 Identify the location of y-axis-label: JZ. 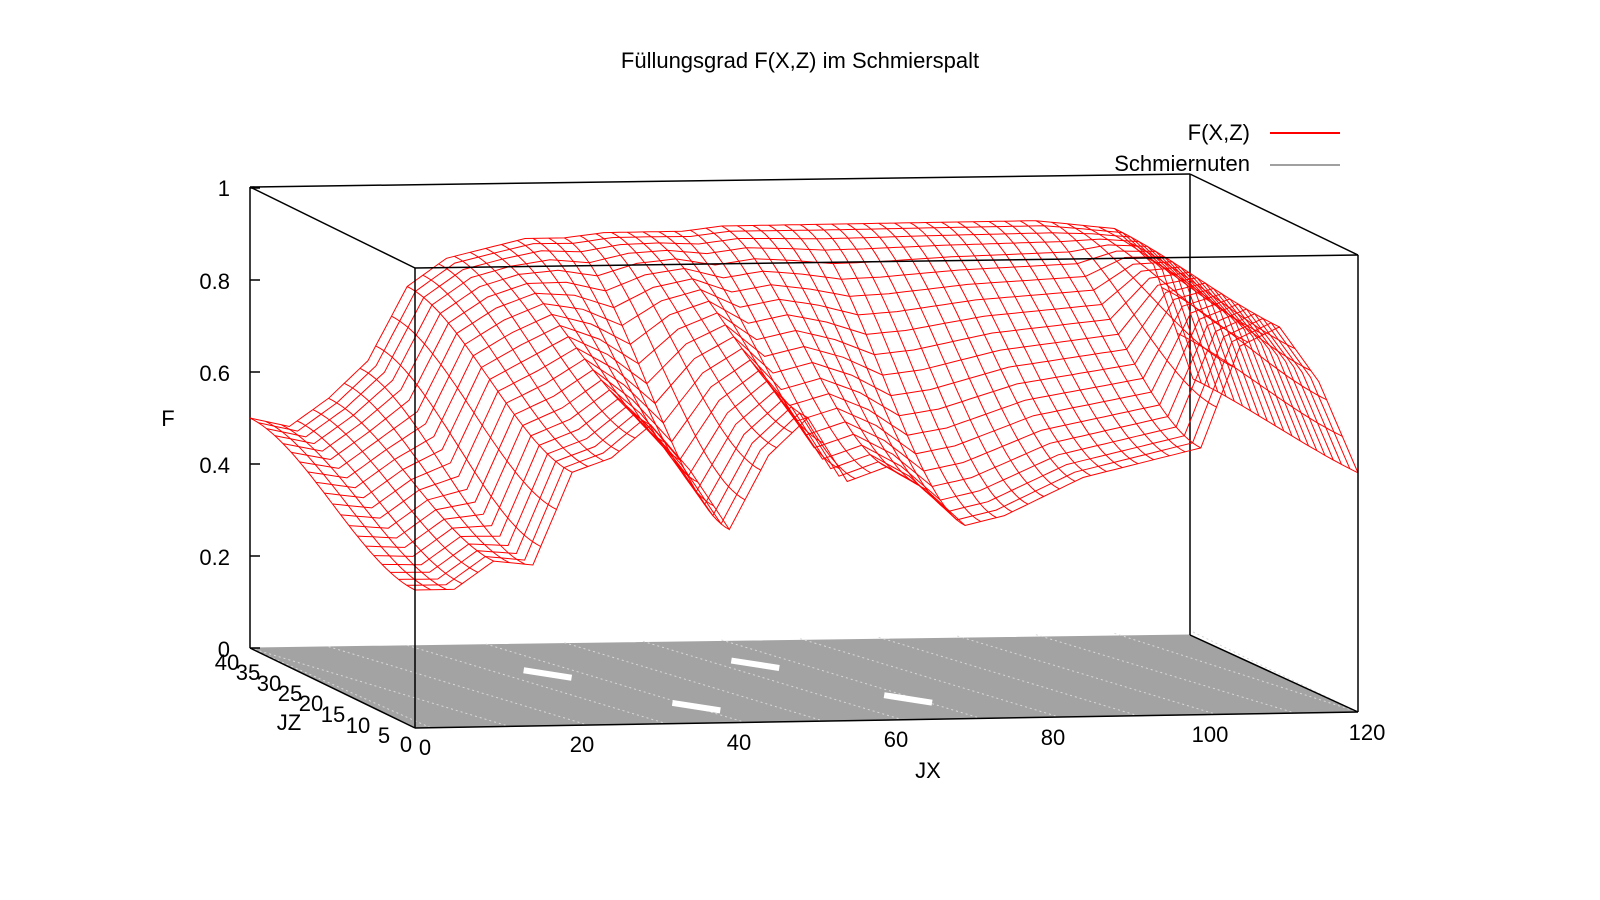
(289, 722).